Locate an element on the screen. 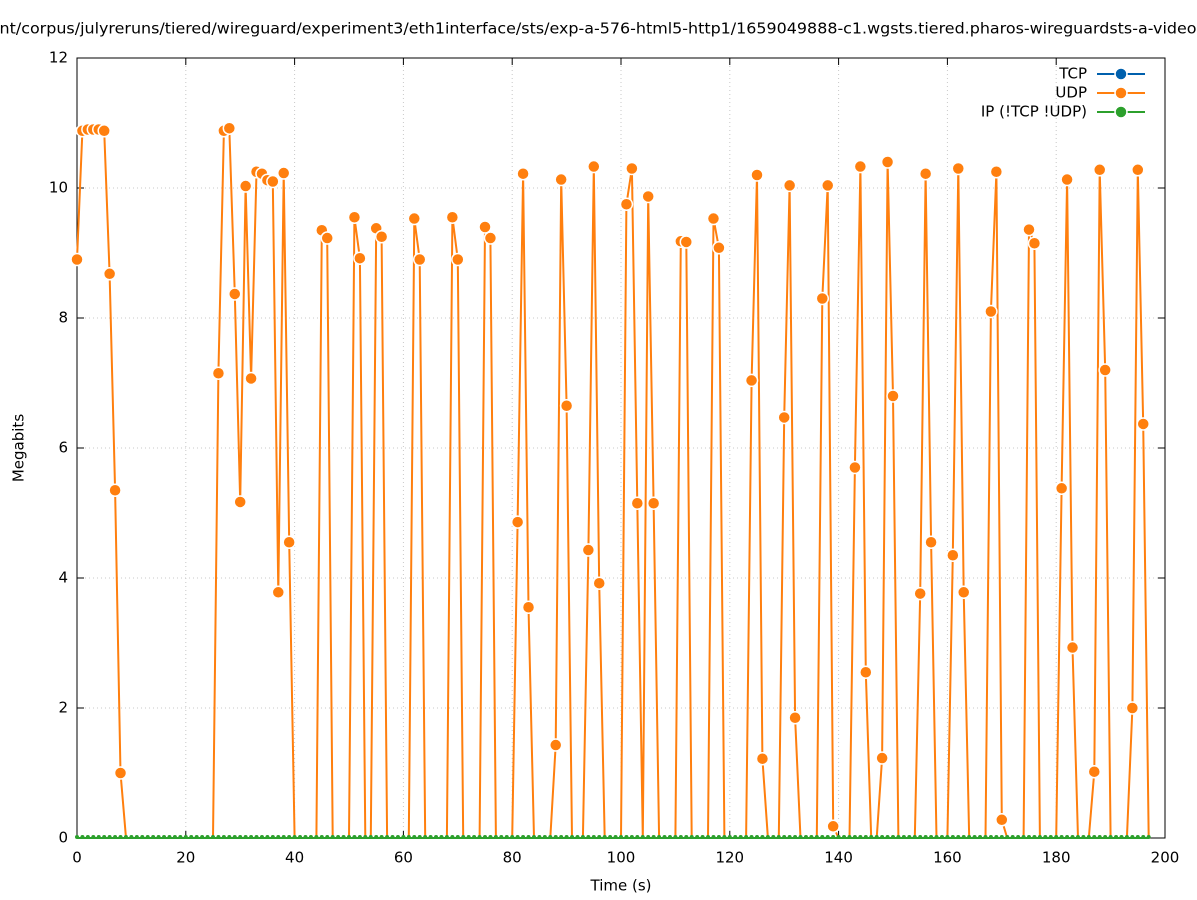 This screenshot has height=900, width=1197. y-tick-label: 10 is located at coordinates (58, 188).